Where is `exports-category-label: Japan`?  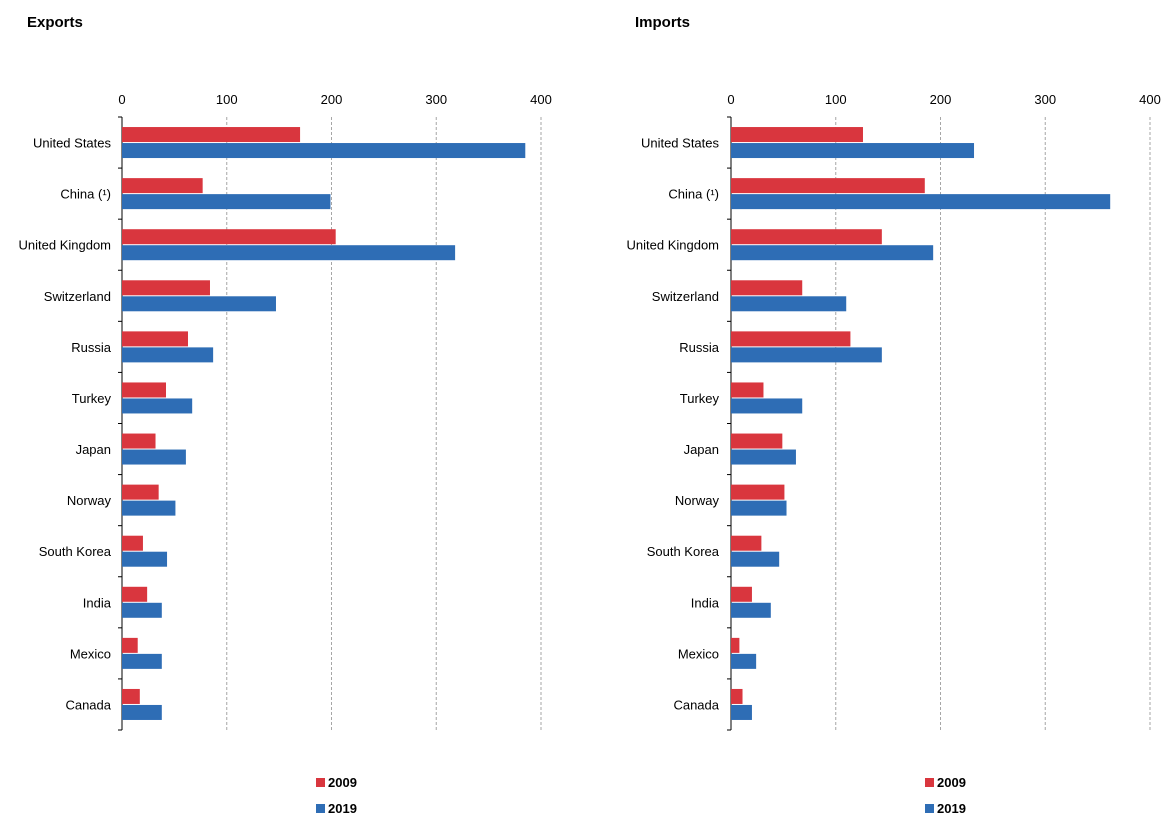 exports-category-label: Japan is located at coordinates (93, 449).